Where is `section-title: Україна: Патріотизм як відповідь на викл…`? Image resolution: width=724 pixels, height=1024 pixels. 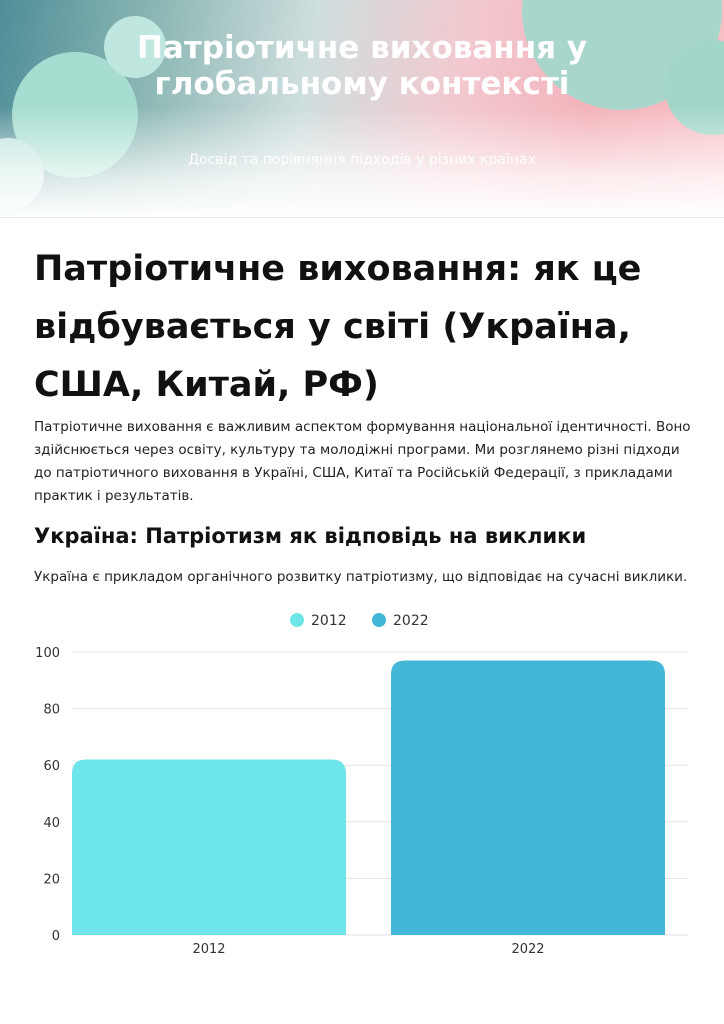 section-title: Україна: Патріотизм як відповідь на викл… is located at coordinates (310, 536).